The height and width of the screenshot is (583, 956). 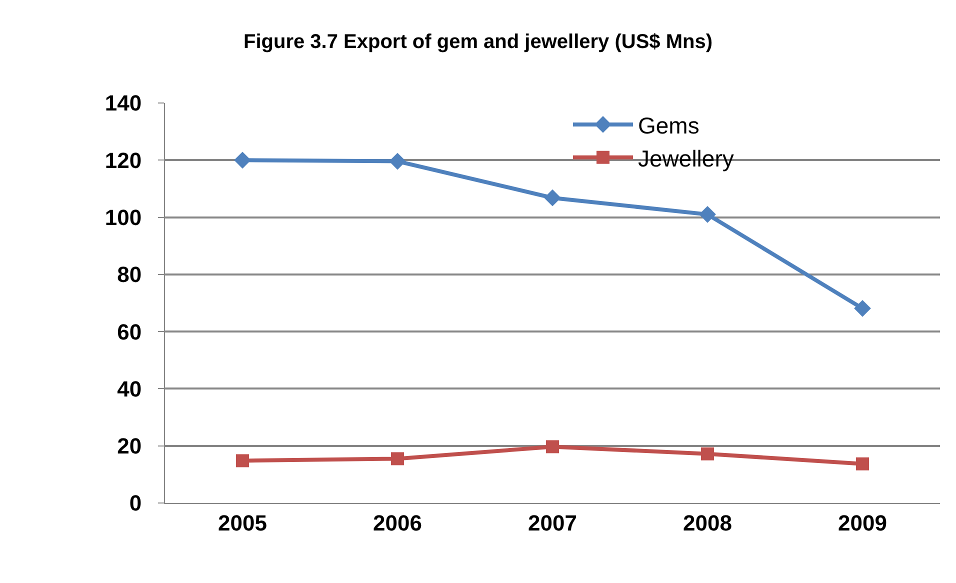 What do you see at coordinates (123, 217) in the screenshot?
I see `y-tick-label: 100` at bounding box center [123, 217].